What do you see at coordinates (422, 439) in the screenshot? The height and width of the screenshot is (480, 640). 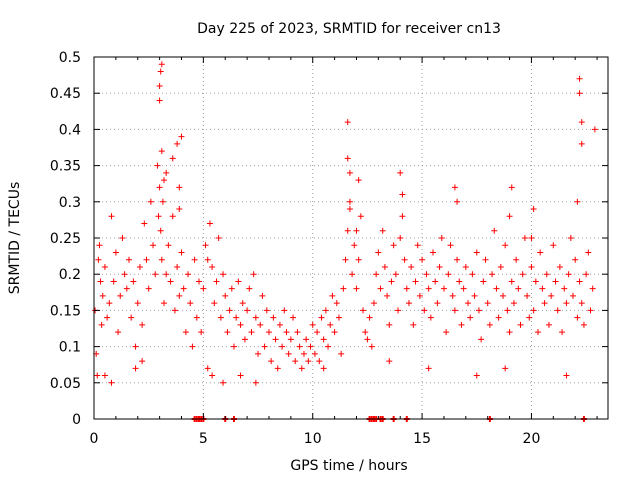 I see `x-tick-label: 15` at bounding box center [422, 439].